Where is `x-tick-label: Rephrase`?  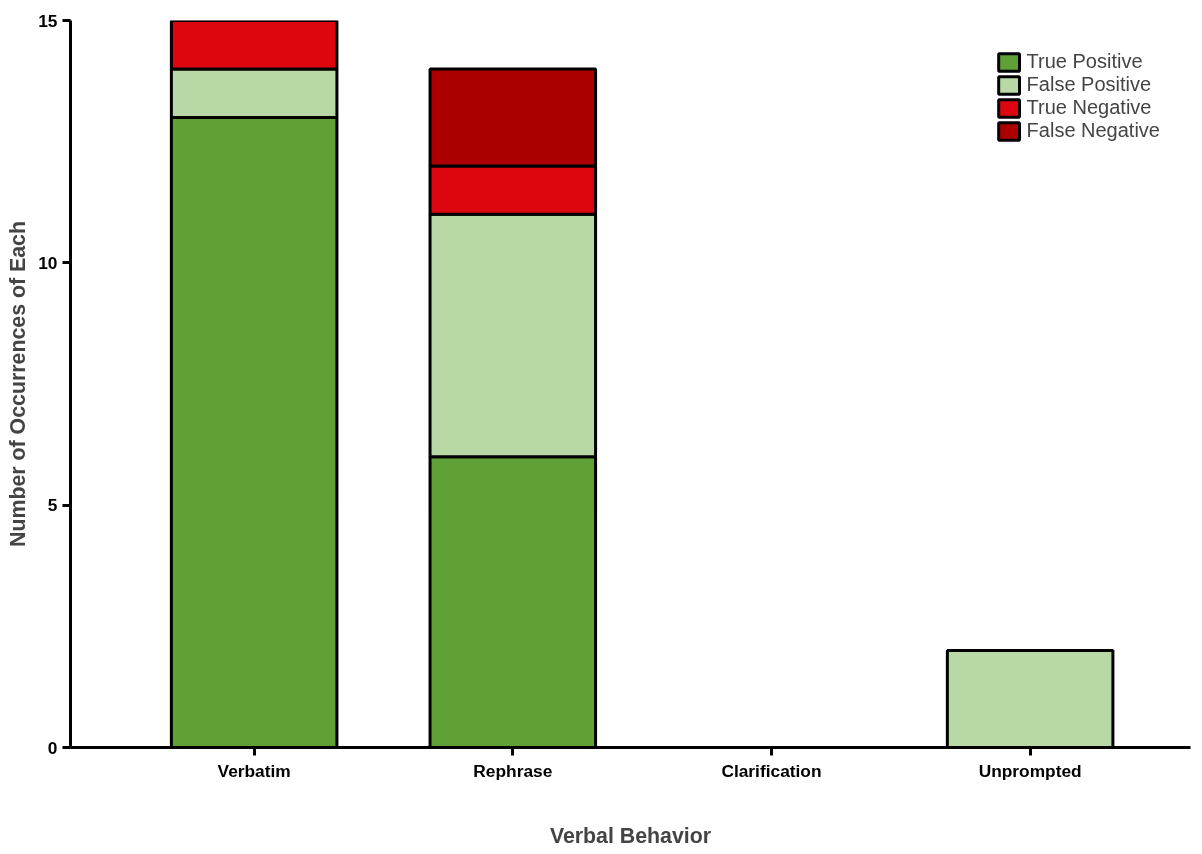 x-tick-label: Rephrase is located at coordinates (513, 770).